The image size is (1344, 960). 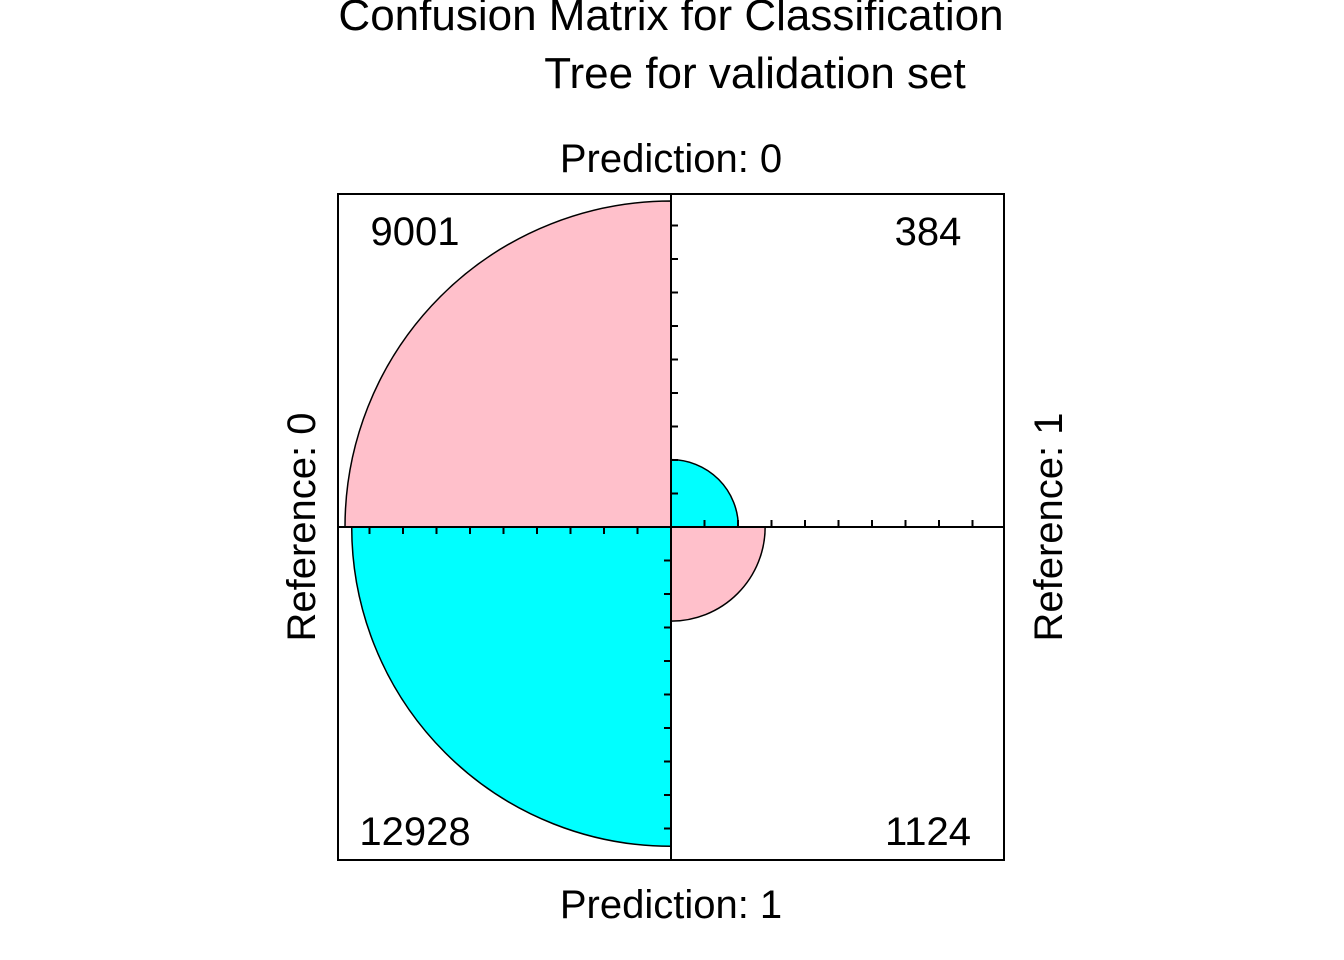 What do you see at coordinates (754, 73) in the screenshot?
I see `chart-title-line-2: Tree for validation set` at bounding box center [754, 73].